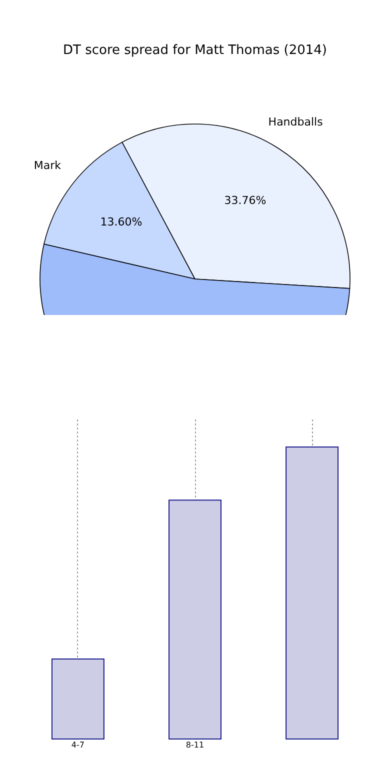 The height and width of the screenshot is (780, 390). What do you see at coordinates (195, 745) in the screenshot?
I see `x-tick-label: 8-11` at bounding box center [195, 745].